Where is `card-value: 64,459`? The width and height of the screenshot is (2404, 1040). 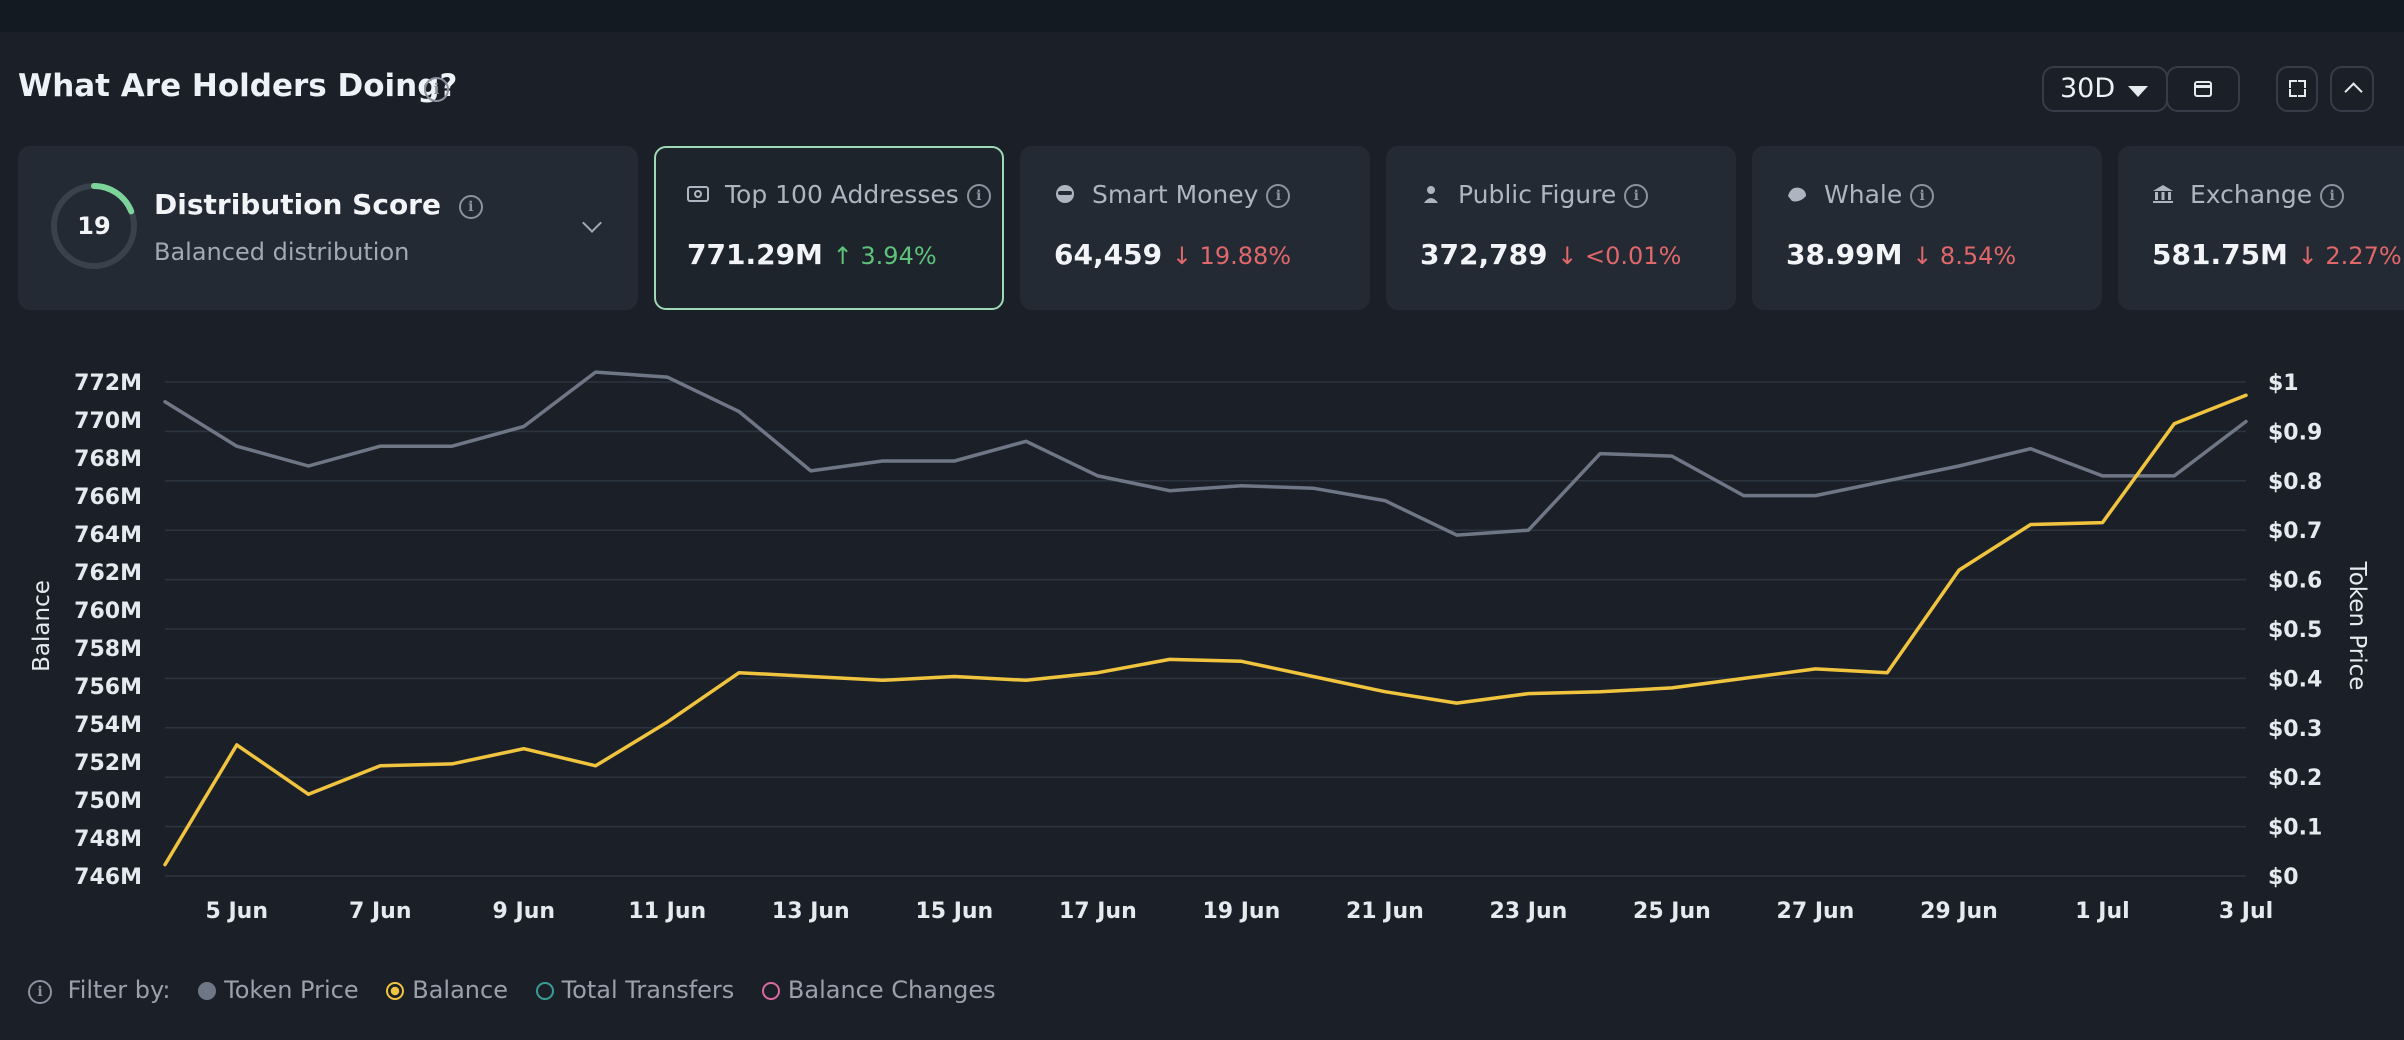
card-value: 64,459 is located at coordinates (1108, 254).